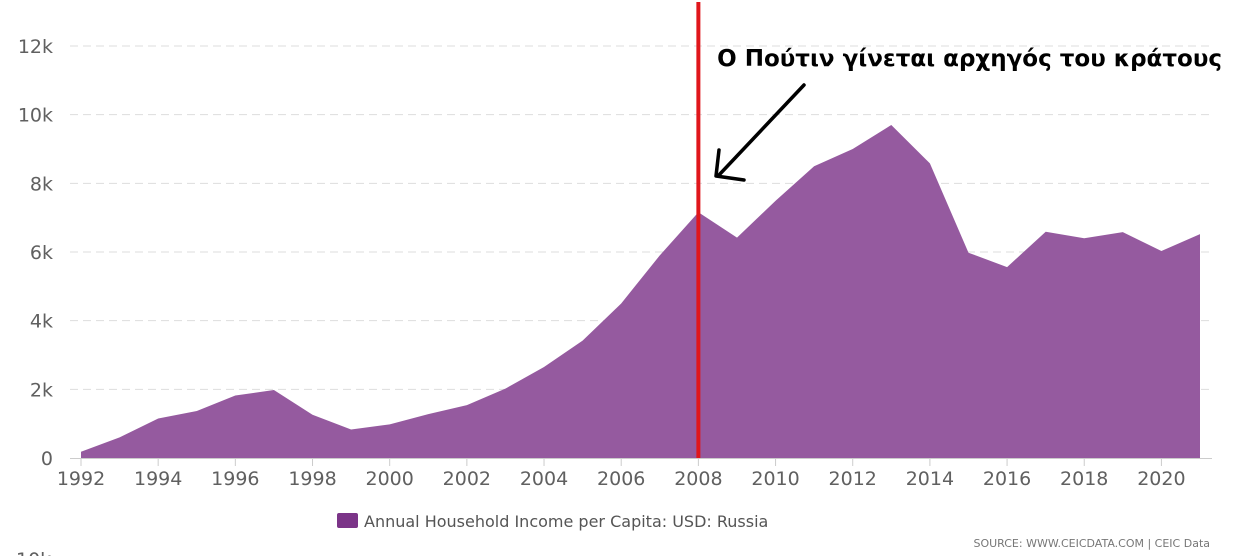 The image size is (1250, 556). I want to click on y-tick-label: 2k, so click(41, 390).